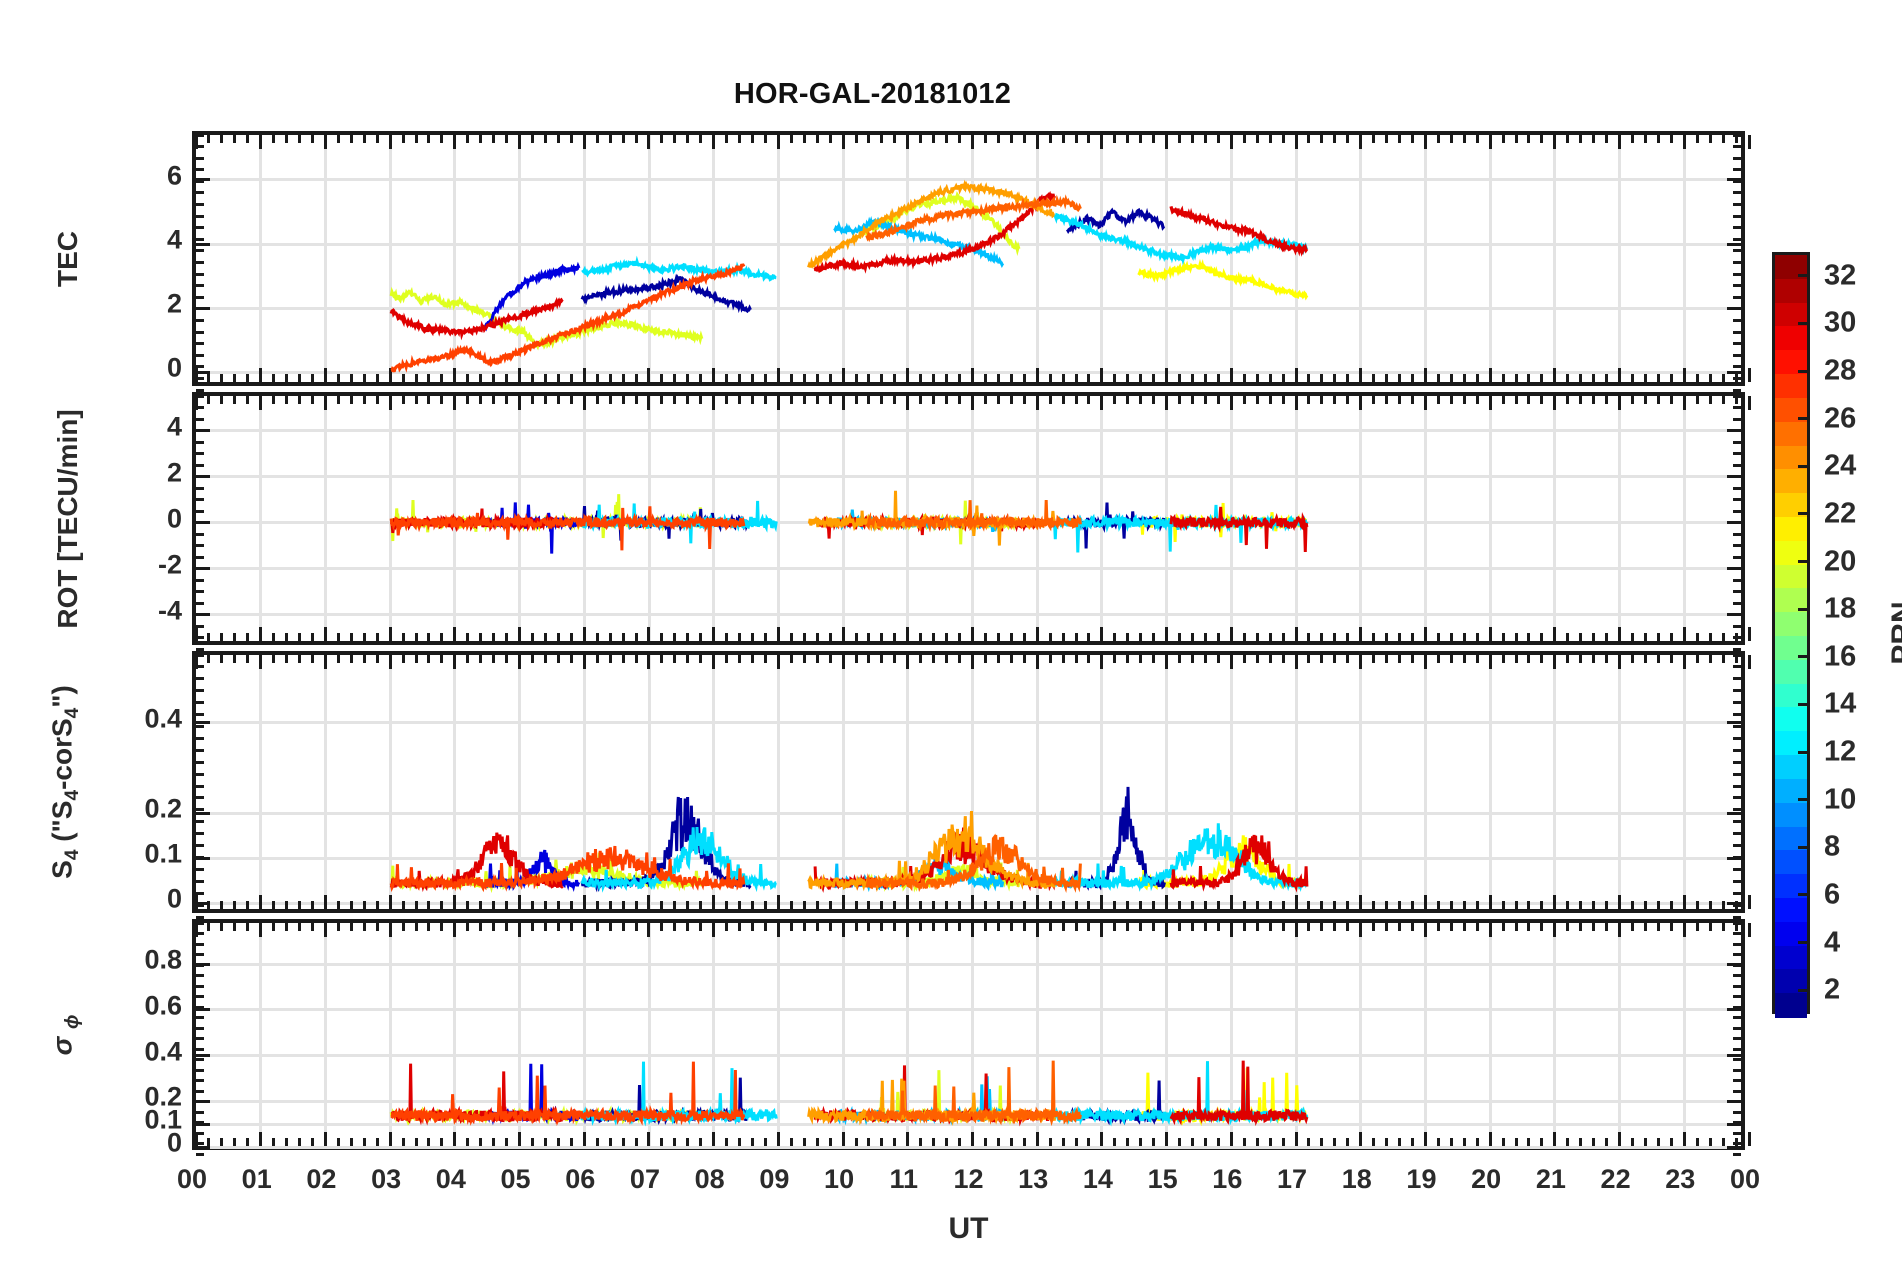 This screenshot has height=1272, width=1902. I want to click on colorbar-tick-label: 6, so click(1832, 894).